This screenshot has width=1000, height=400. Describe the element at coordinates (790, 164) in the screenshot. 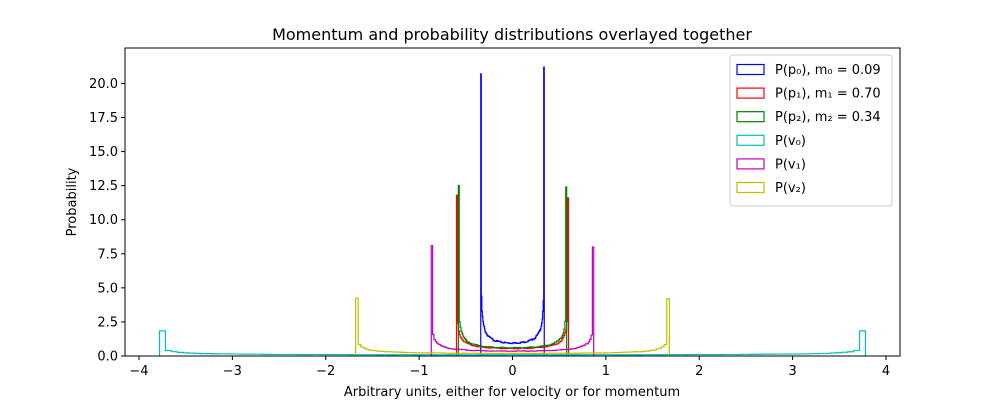

I see `legend-entry-4: P(v₁)` at that location.